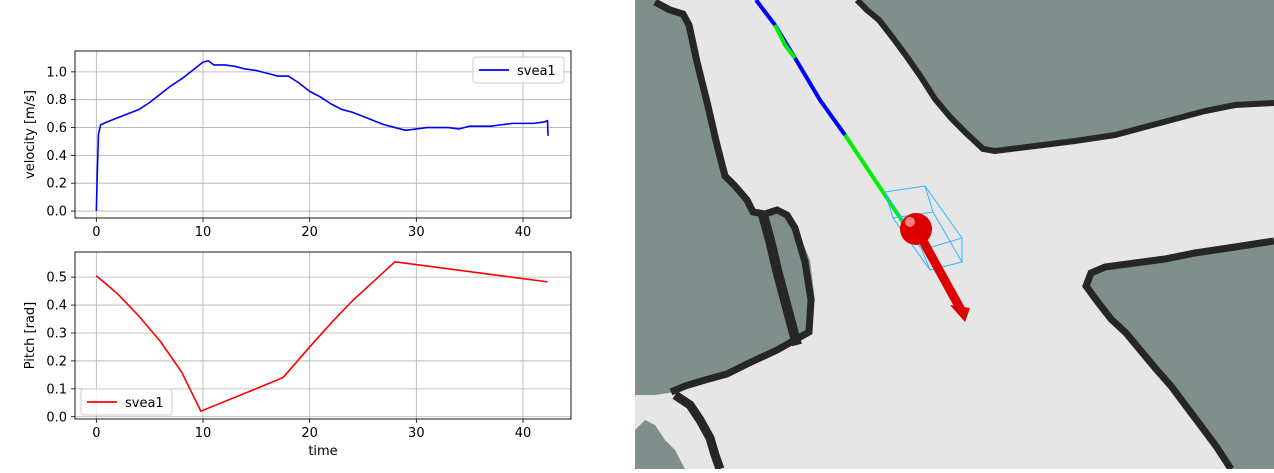 The height and width of the screenshot is (473, 1274). I want to click on robot-heading-arrowhead, so click(960, 313).